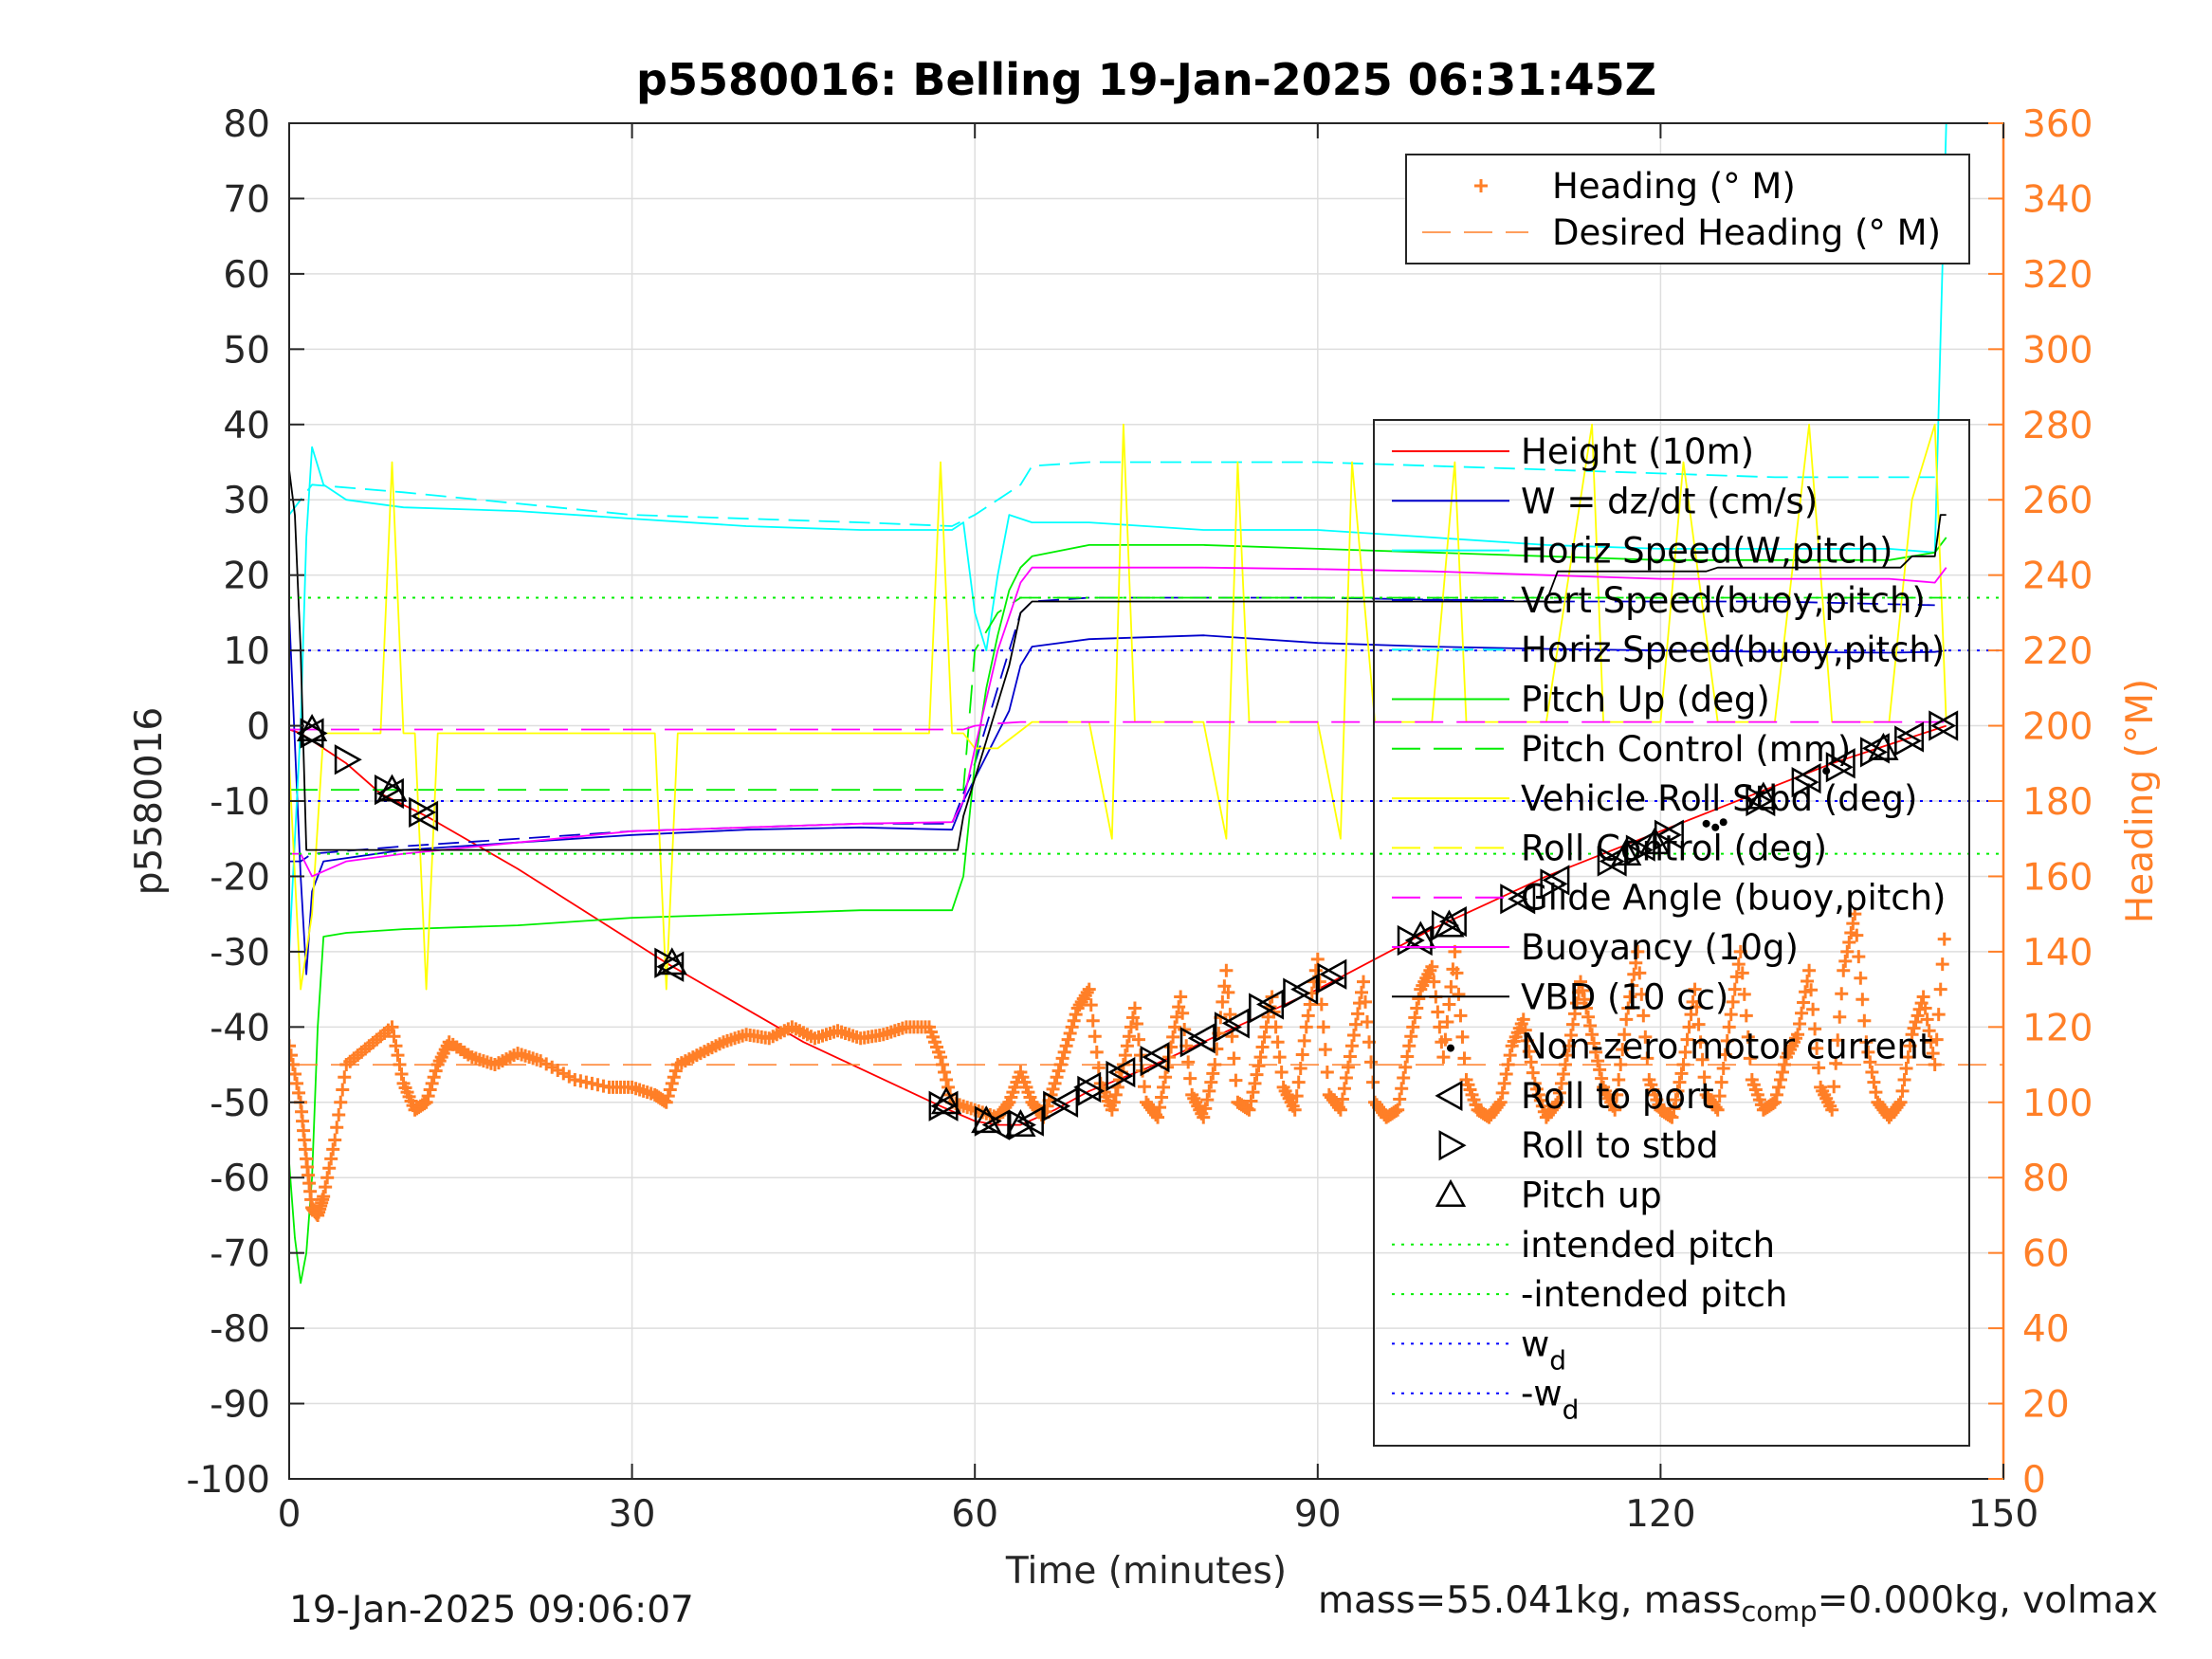 This screenshot has width=2212, height=1659. Describe the element at coordinates (1146, 1571) in the screenshot. I see `x-axis-label: Time (minutes)` at that location.